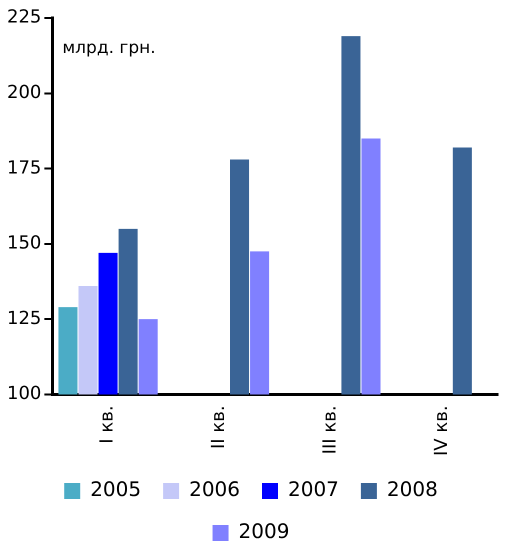 This screenshot has width=506, height=557. Describe the element at coordinates (109, 48) in the screenshot. I see `y-axis-title: млрд. грн.` at that location.